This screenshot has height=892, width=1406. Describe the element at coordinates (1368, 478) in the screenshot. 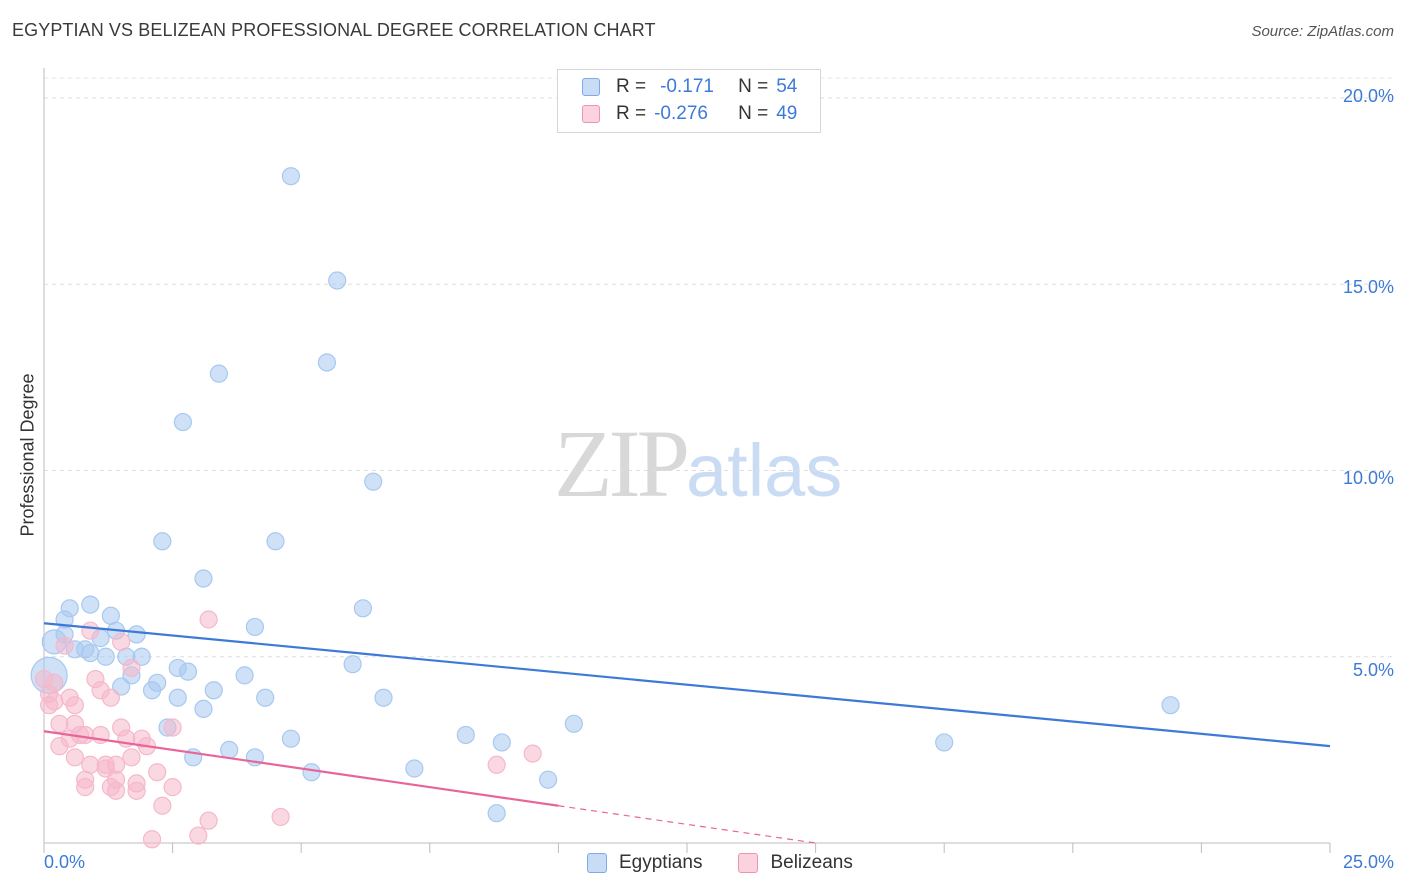

I see `y-tick-label: 10.0%` at that location.